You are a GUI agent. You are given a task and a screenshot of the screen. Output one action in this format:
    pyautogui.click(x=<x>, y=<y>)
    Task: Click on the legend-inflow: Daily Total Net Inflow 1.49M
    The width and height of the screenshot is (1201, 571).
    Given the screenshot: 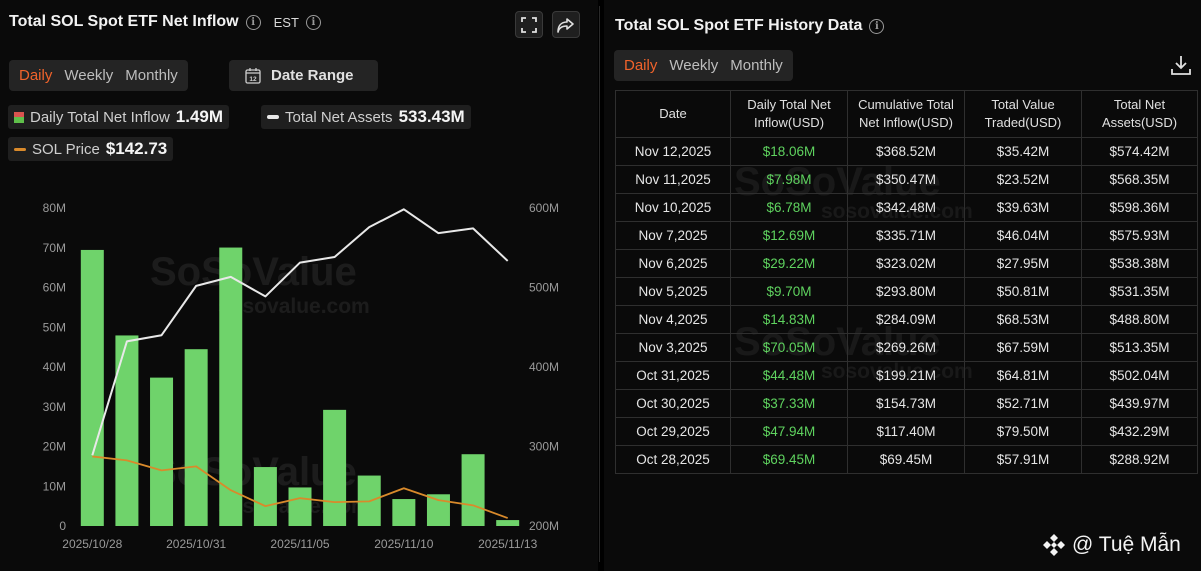 What is the action you would take?
    pyautogui.click(x=119, y=117)
    